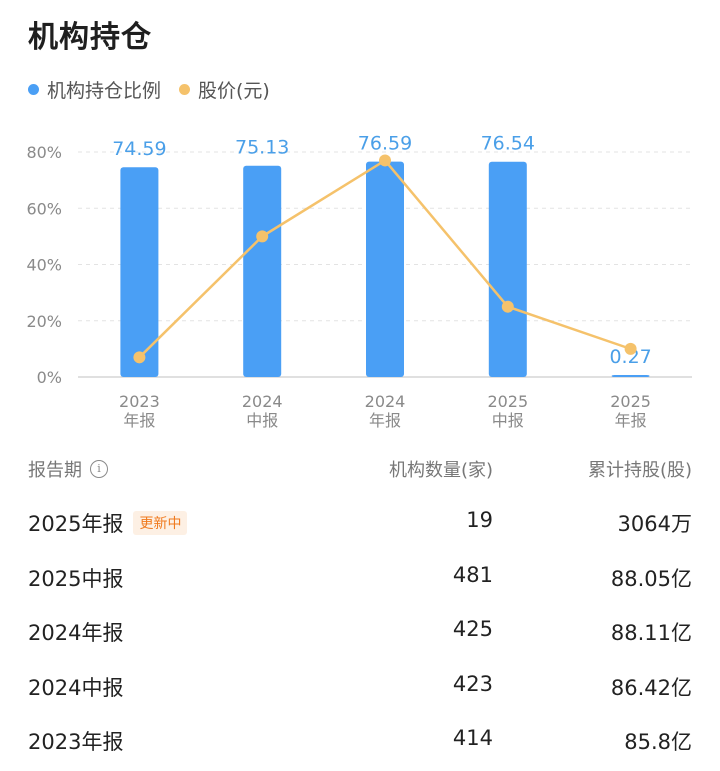 The image size is (720, 771). I want to click on table-header: 报告期 i 机构数量(家) 累计持股(股), so click(360, 469).